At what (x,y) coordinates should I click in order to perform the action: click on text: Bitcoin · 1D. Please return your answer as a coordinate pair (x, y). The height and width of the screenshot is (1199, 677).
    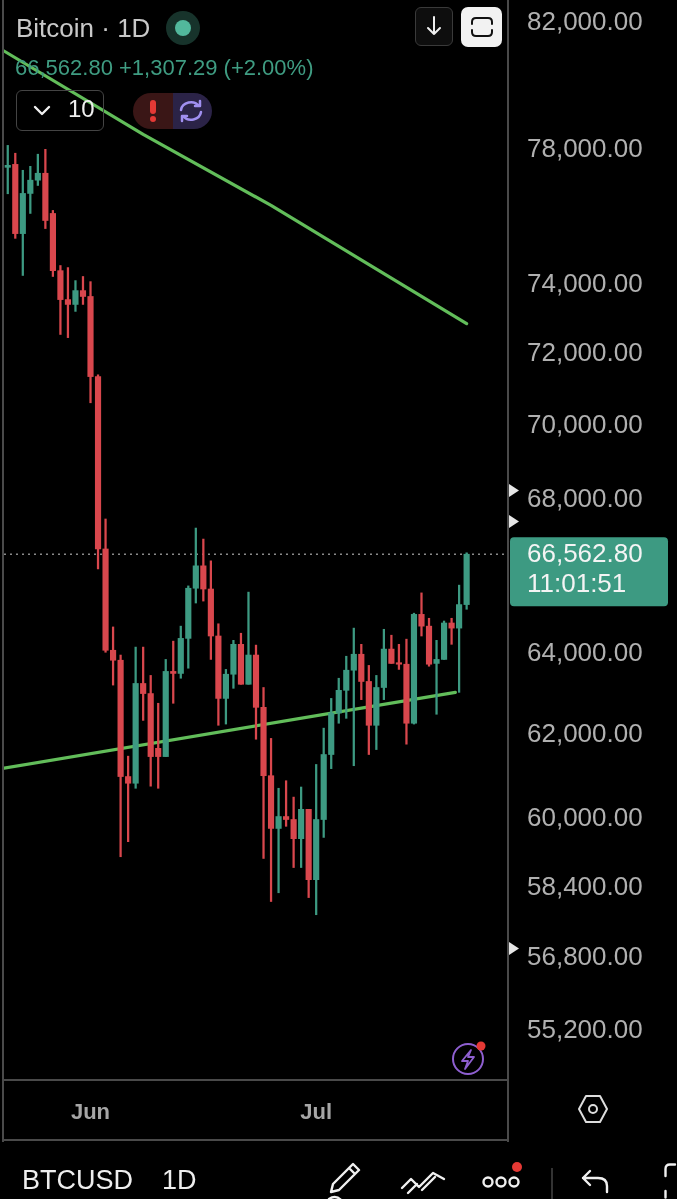
    Looking at the image, I should click on (83, 28).